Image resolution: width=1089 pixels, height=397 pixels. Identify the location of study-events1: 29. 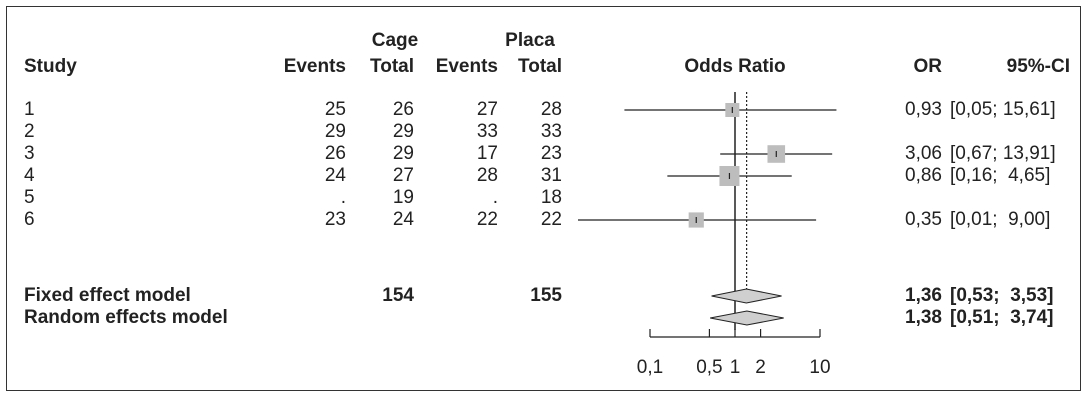
(335, 131).